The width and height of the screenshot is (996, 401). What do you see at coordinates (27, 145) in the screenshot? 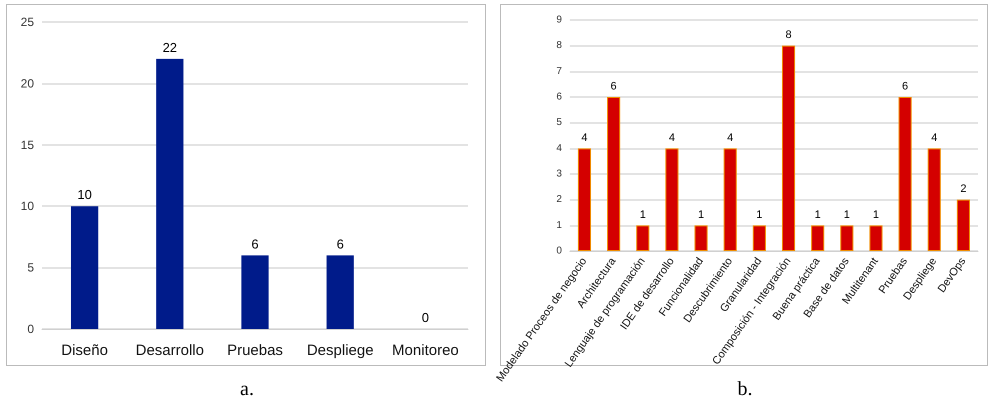
I see `y-tick-label: 15` at bounding box center [27, 145].